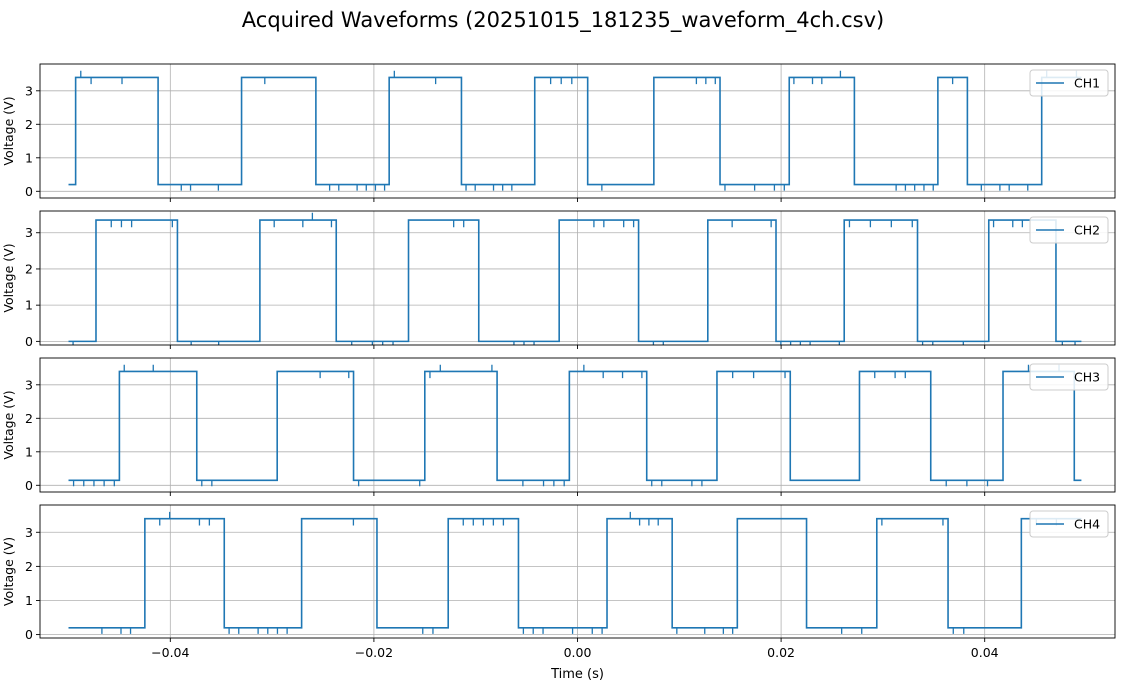 The image size is (1126, 700). Describe the element at coordinates (781, 652) in the screenshot. I see `x-tick-label: 0.02` at that location.